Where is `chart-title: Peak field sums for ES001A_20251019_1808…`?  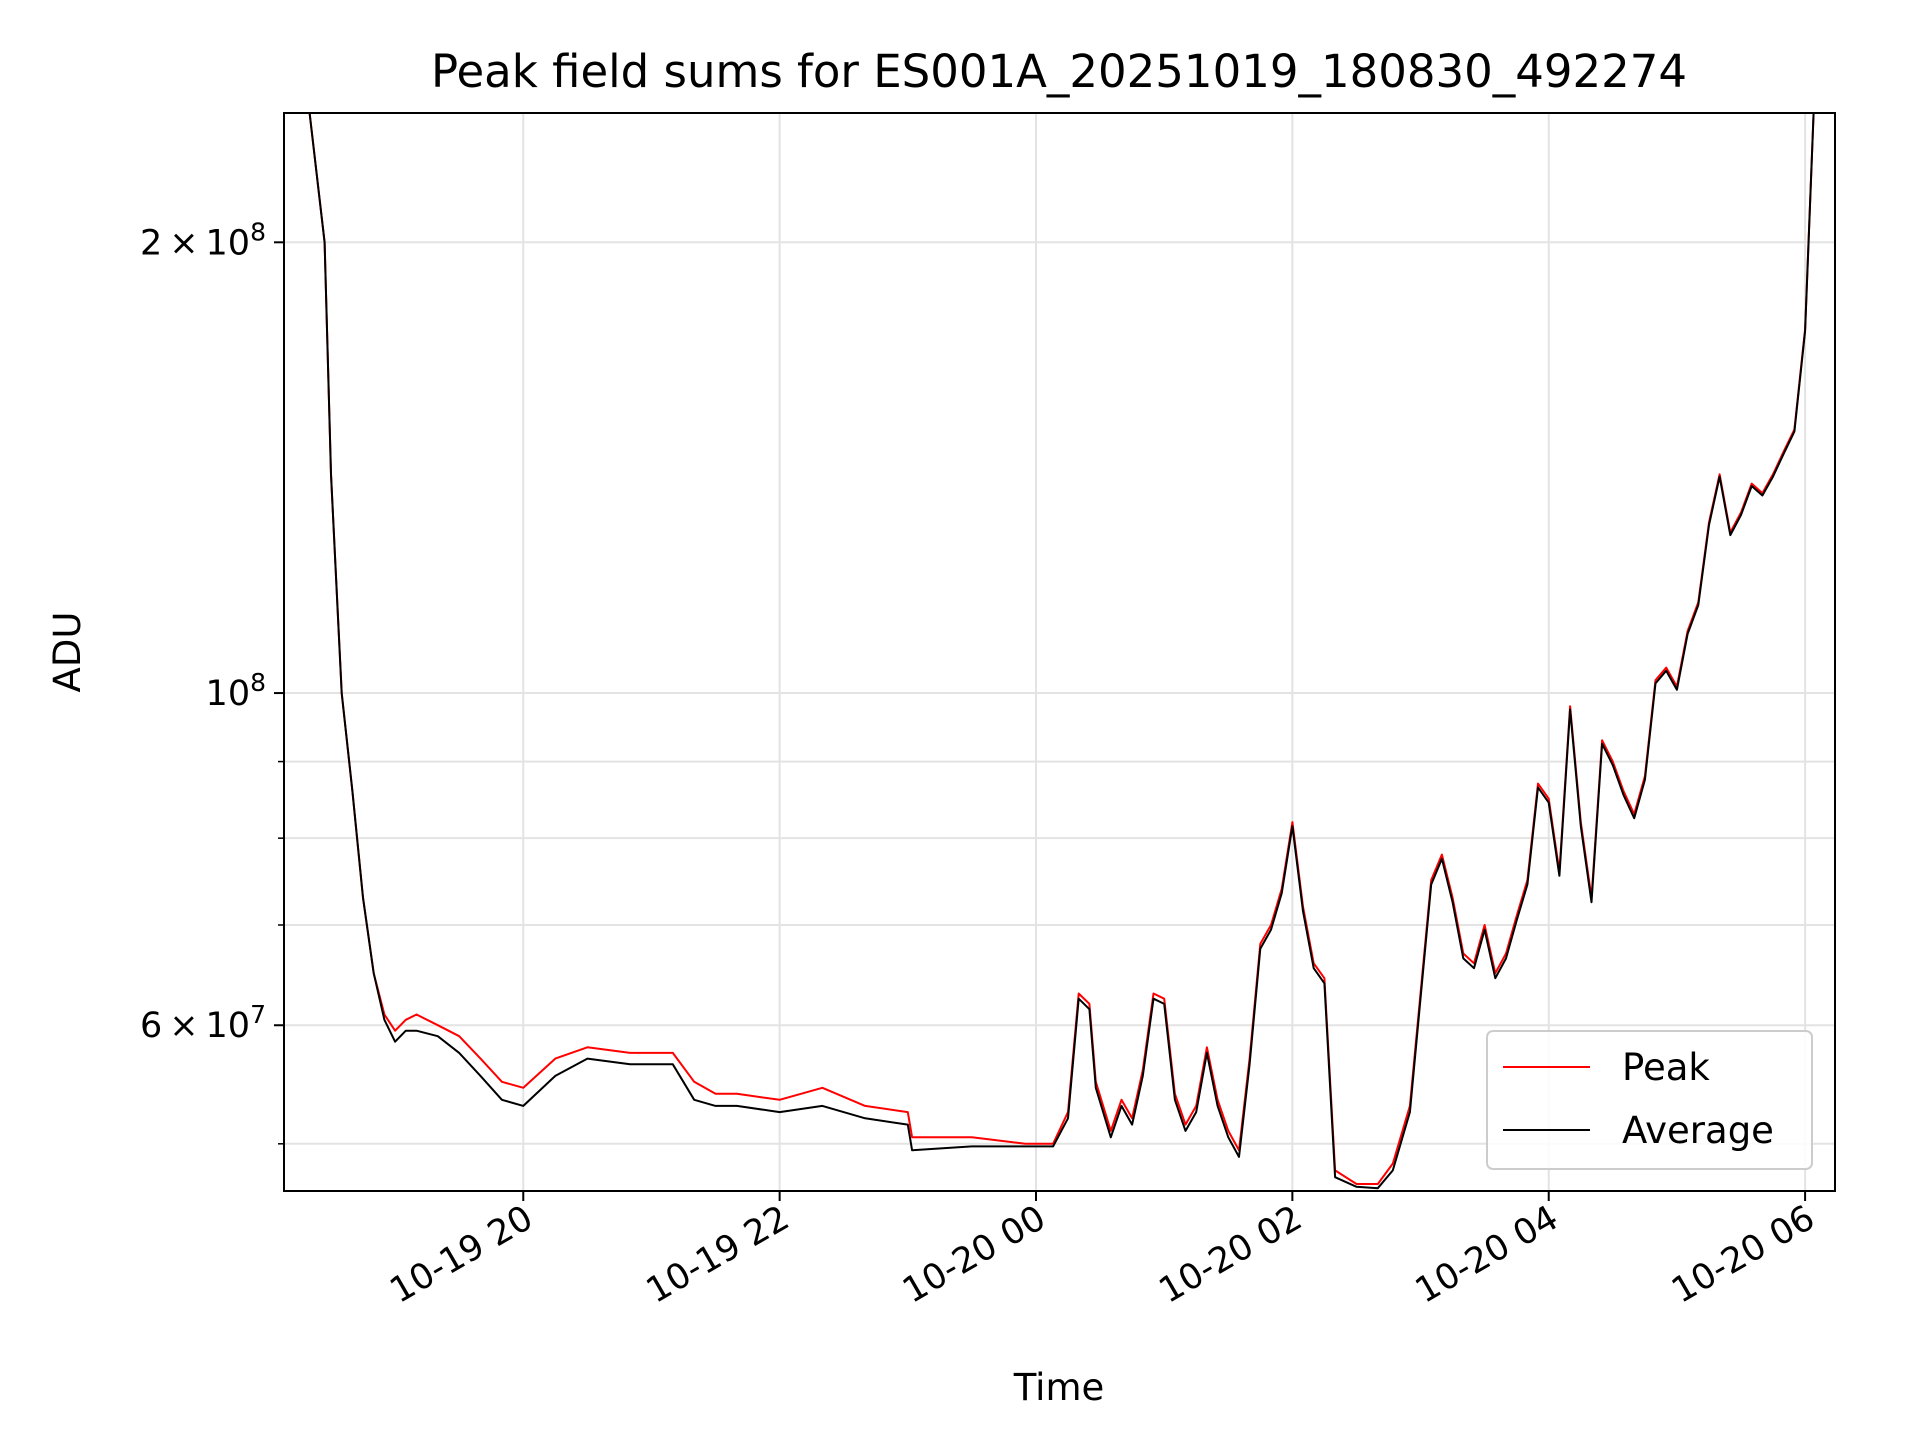 chart-title: Peak field sums for ES001A_20251019_1808… is located at coordinates (1059, 71).